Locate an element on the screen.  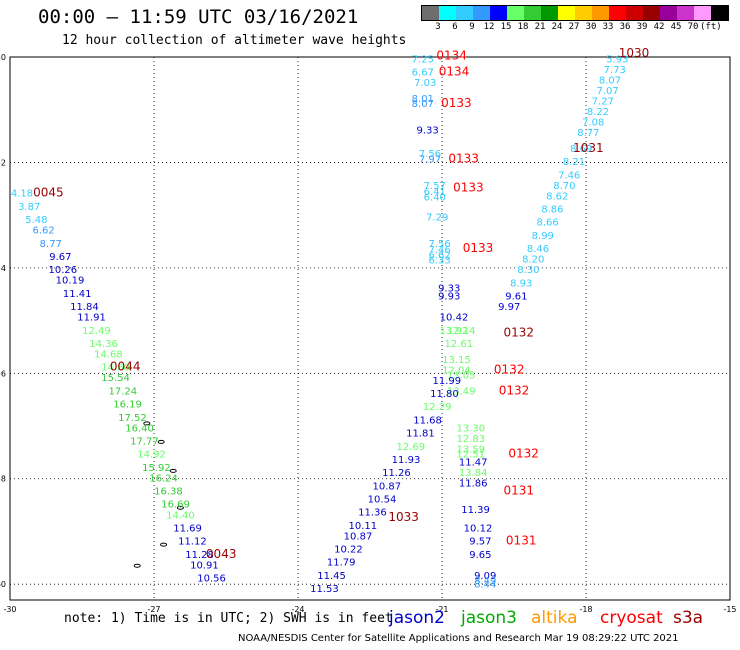
colorbar-tick-label: 39 is located at coordinates (642, 27).